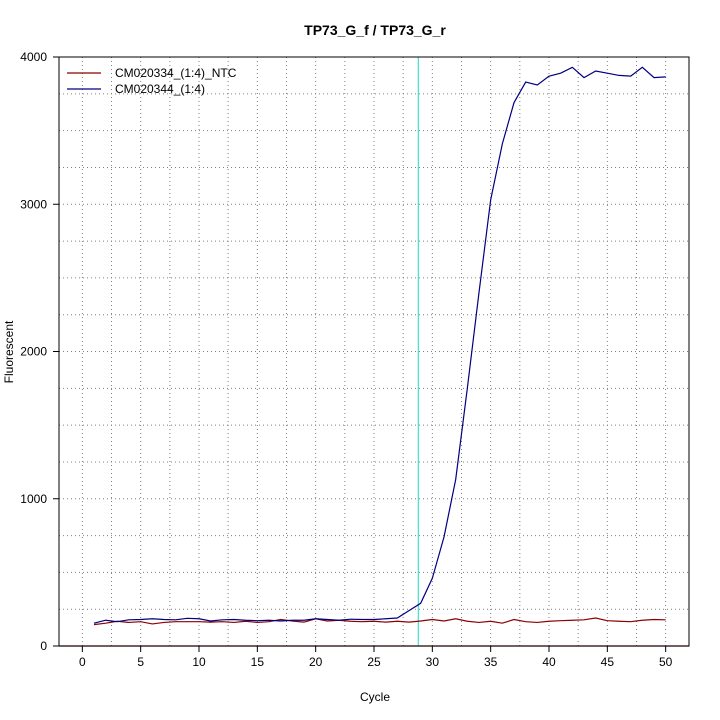 Image resolution: width=720 pixels, height=720 pixels. I want to click on y-tick-label: 4000, so click(33, 57).